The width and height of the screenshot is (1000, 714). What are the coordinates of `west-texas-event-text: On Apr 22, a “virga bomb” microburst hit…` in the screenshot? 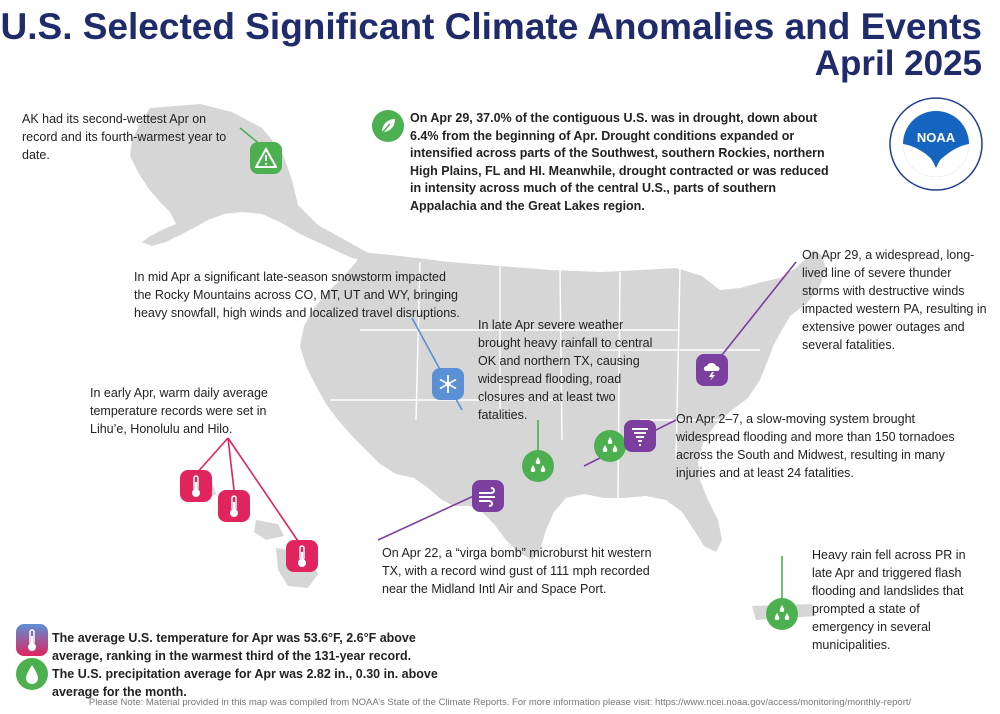 It's located at (517, 571).